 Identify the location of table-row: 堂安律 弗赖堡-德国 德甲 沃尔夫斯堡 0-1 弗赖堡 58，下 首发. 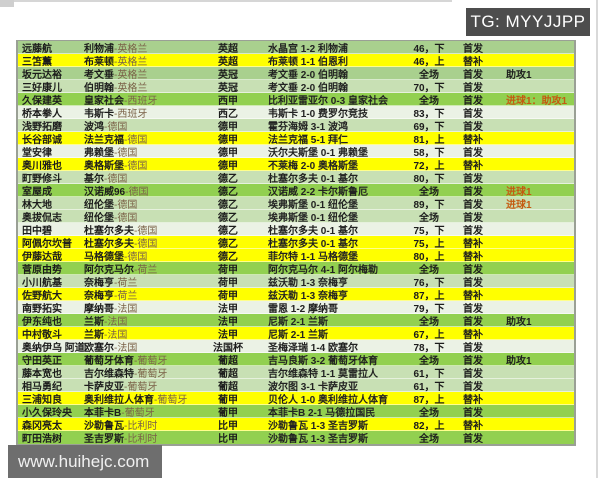
(296, 152).